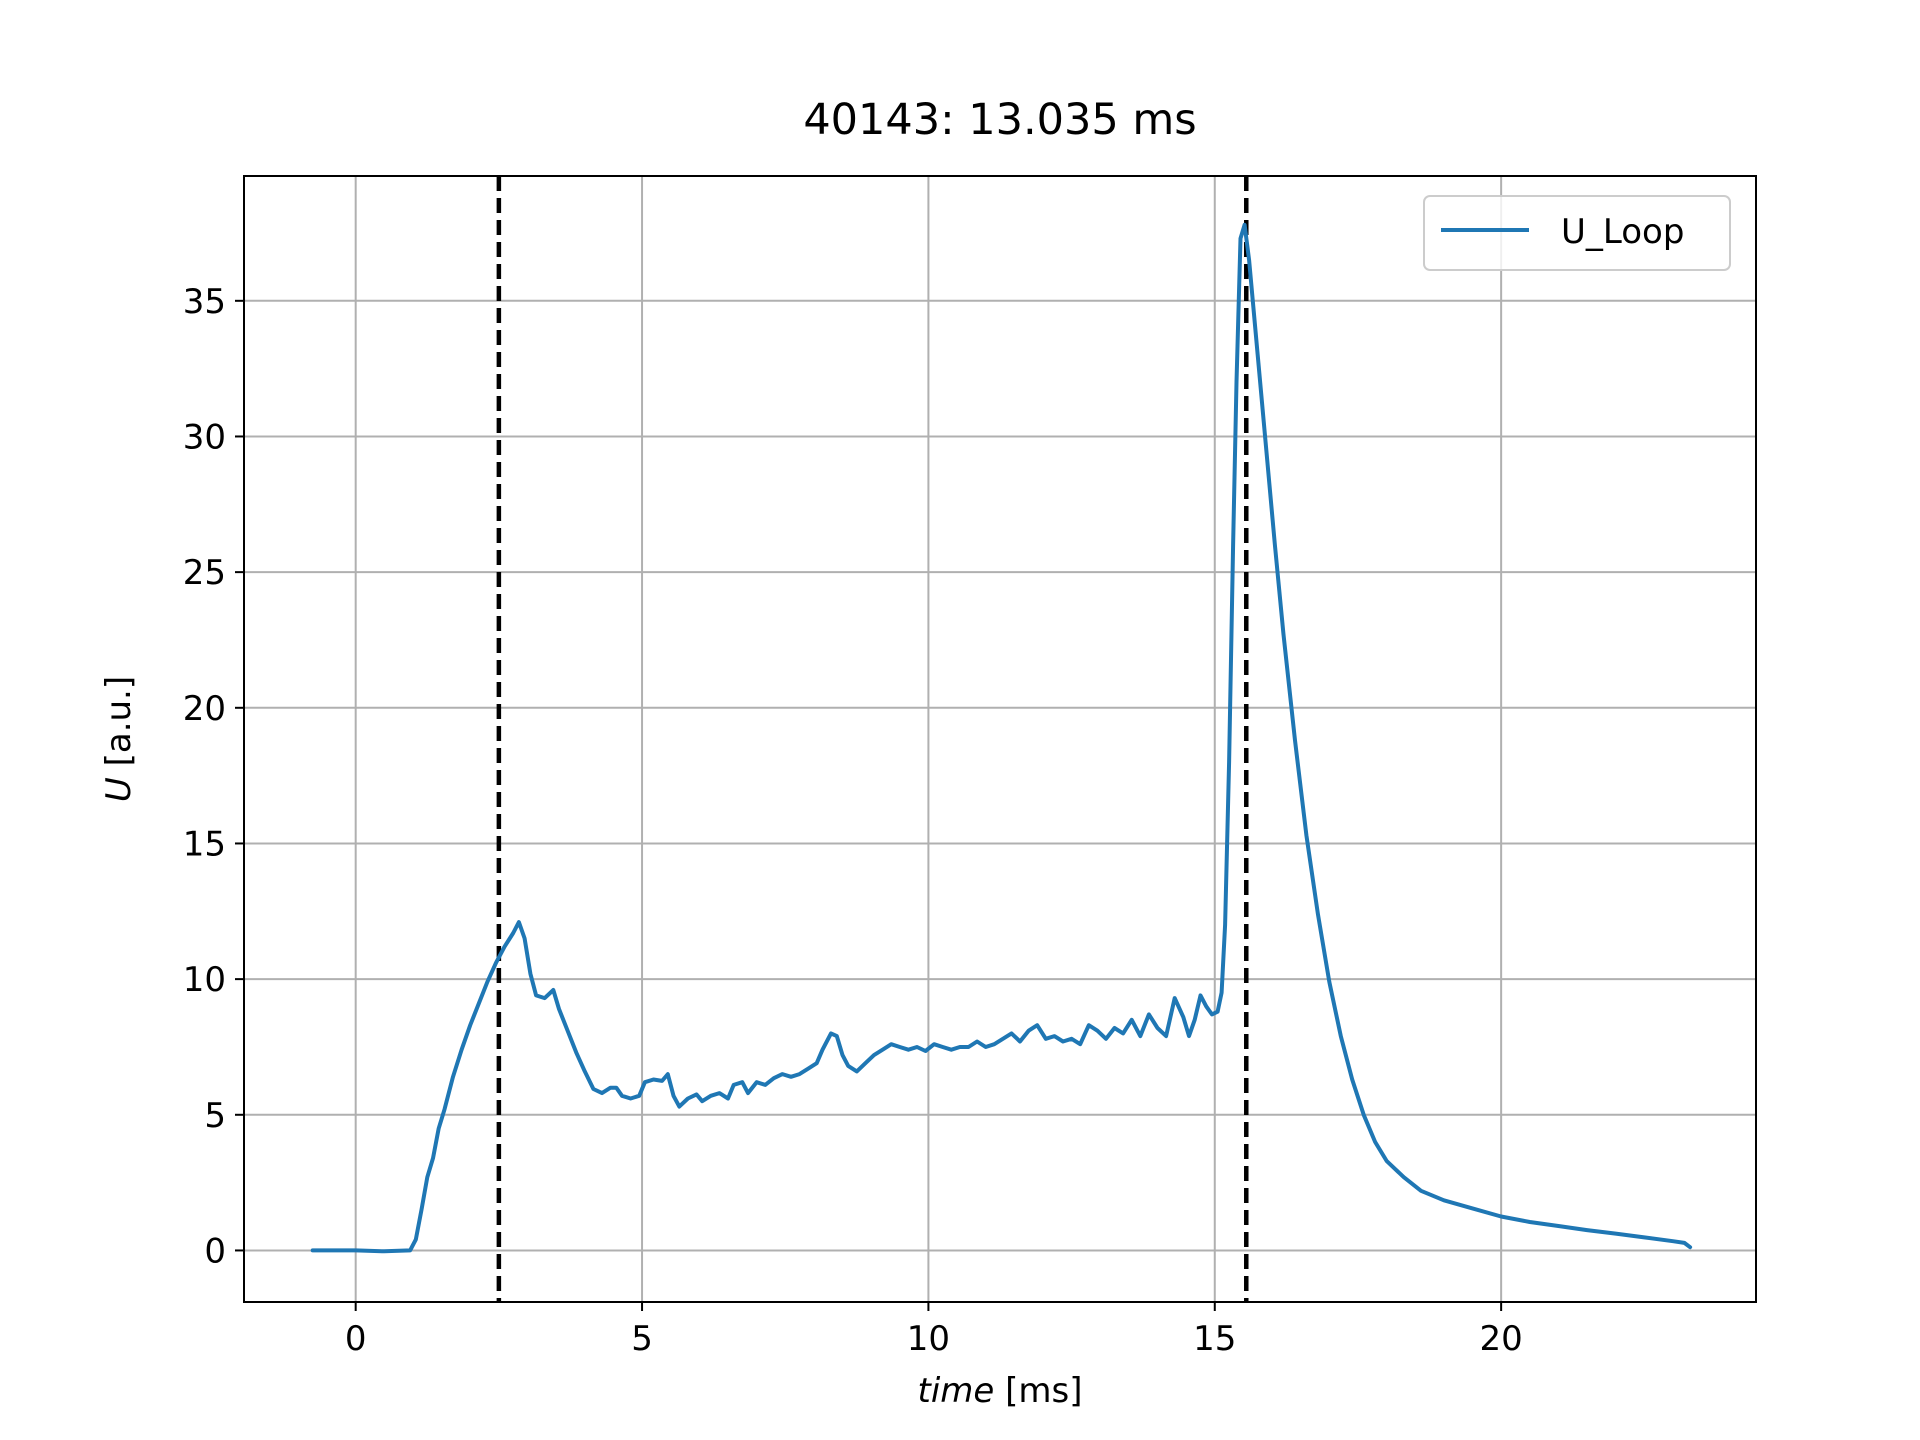 The width and height of the screenshot is (1920, 1440). I want to click on y-tick-label: 25, so click(204, 573).